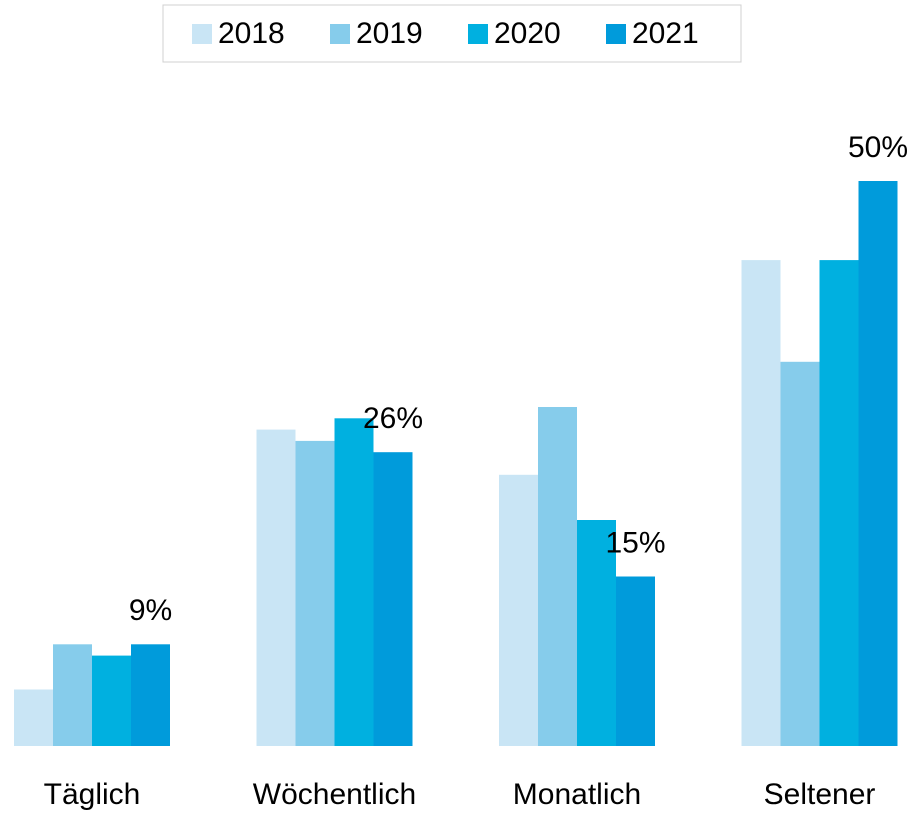  I want to click on data-label: 50%, so click(878, 147).